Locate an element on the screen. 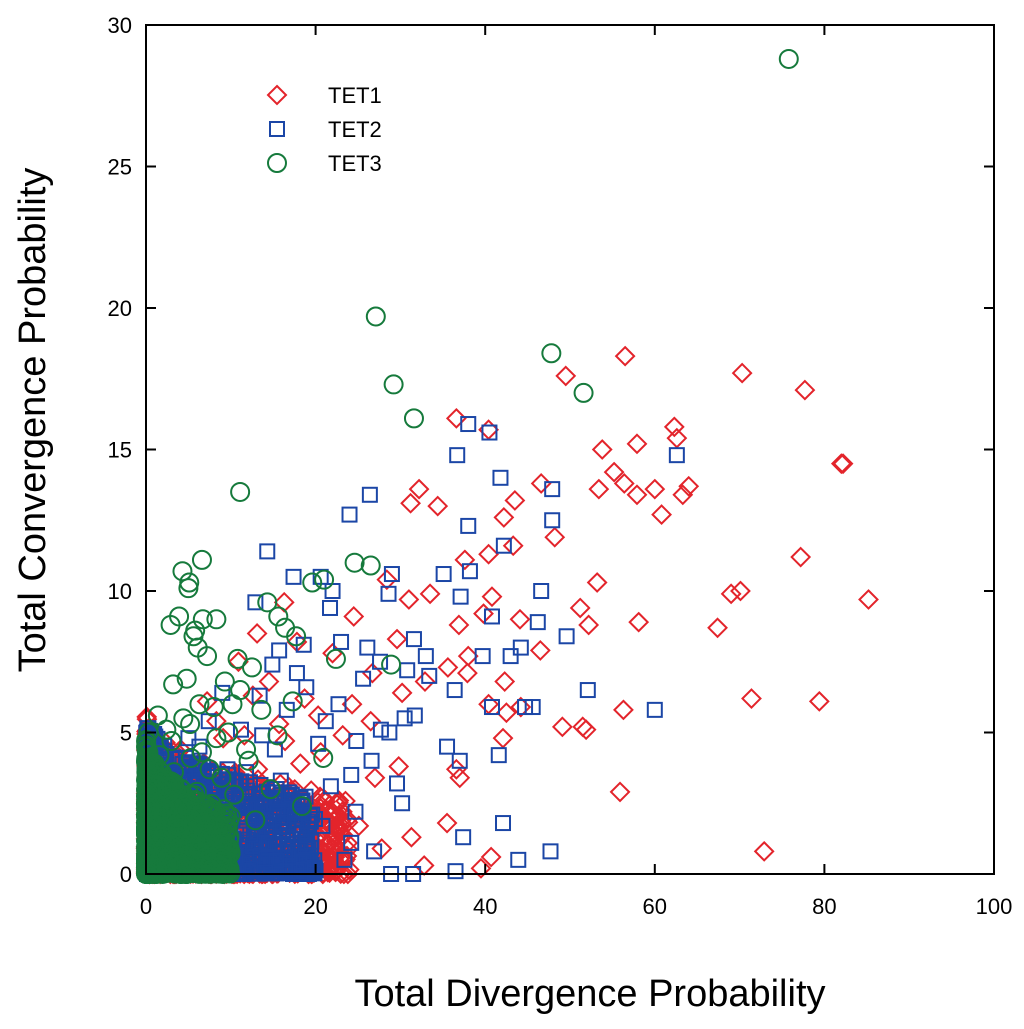 This screenshot has width=1024, height=1029. y-tick-label: 25 is located at coordinates (120, 167).